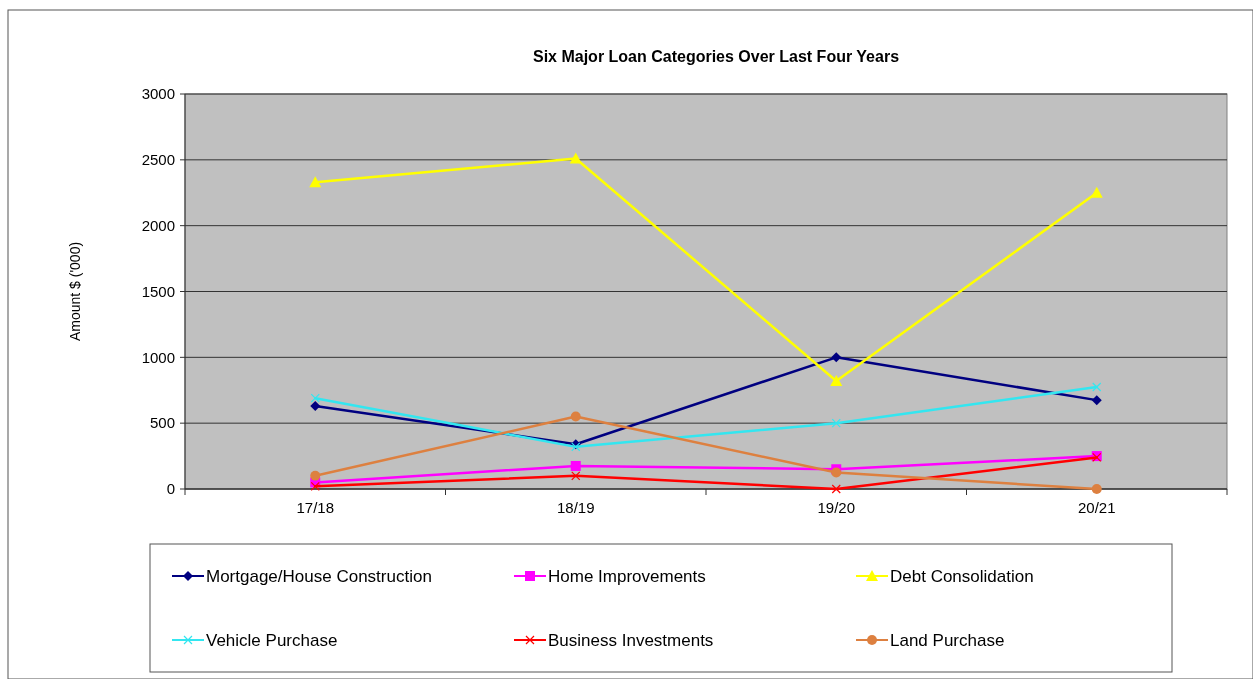 This screenshot has height=679, width=1253. I want to click on y-axis-title: Amount $ ('000), so click(75, 291).